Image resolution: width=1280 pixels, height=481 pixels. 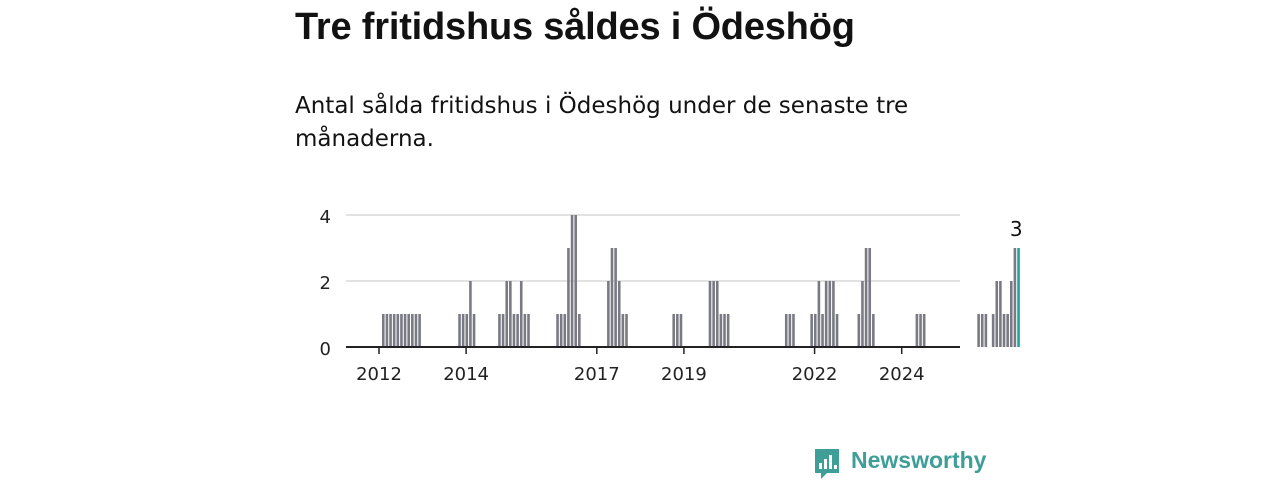 What do you see at coordinates (919, 460) in the screenshot?
I see `brand-name: Newsworthy` at bounding box center [919, 460].